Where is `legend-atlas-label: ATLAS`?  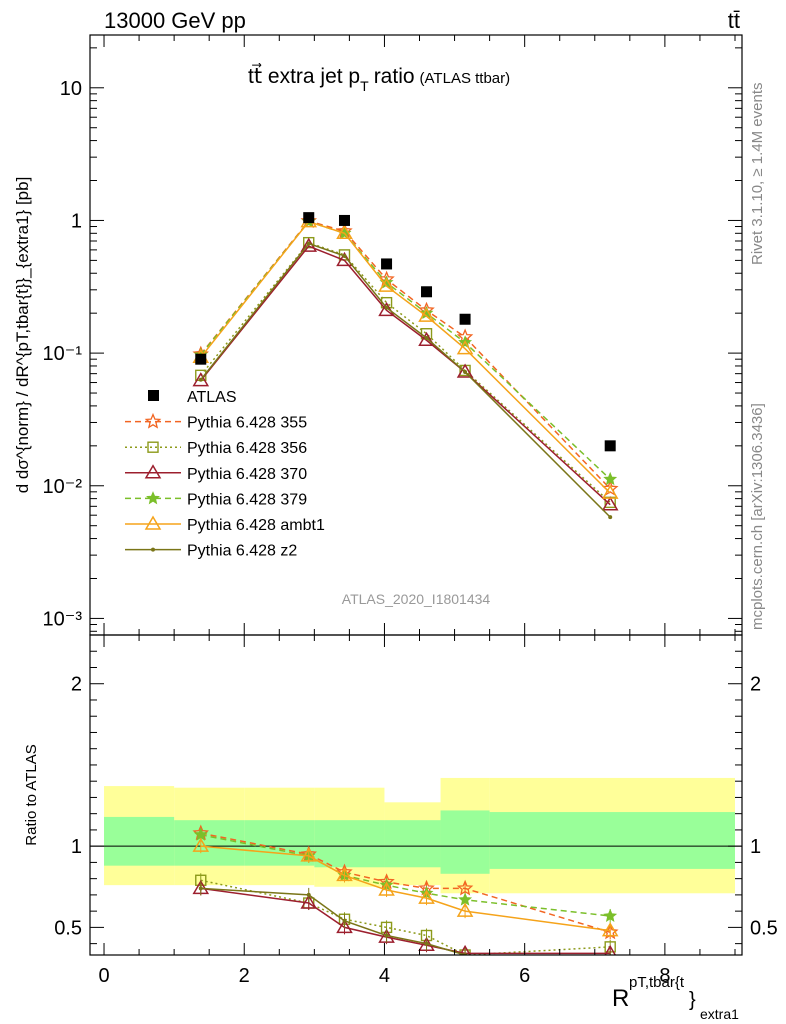
legend-atlas-label: ATLAS is located at coordinates (212, 397).